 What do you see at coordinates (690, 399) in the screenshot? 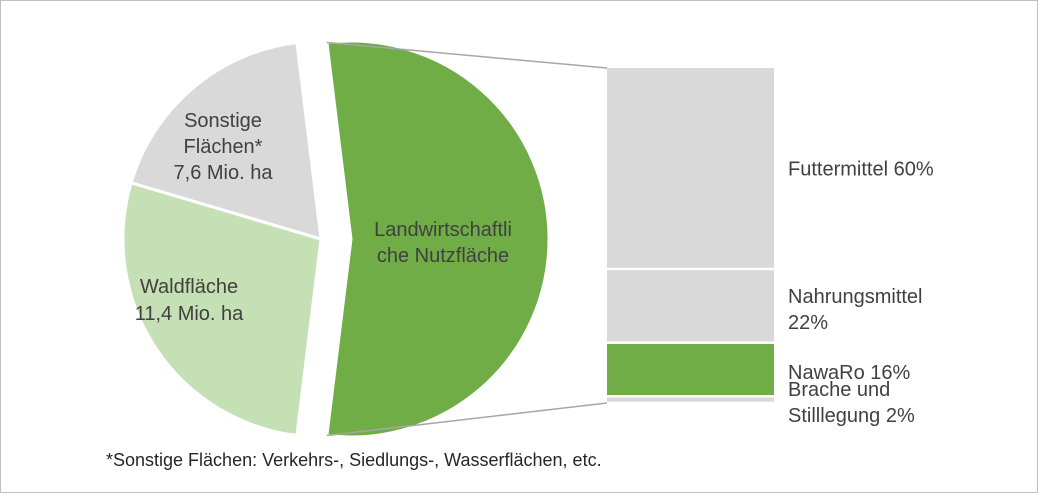
I see `bar-segment-brache-und-stilllegung` at bounding box center [690, 399].